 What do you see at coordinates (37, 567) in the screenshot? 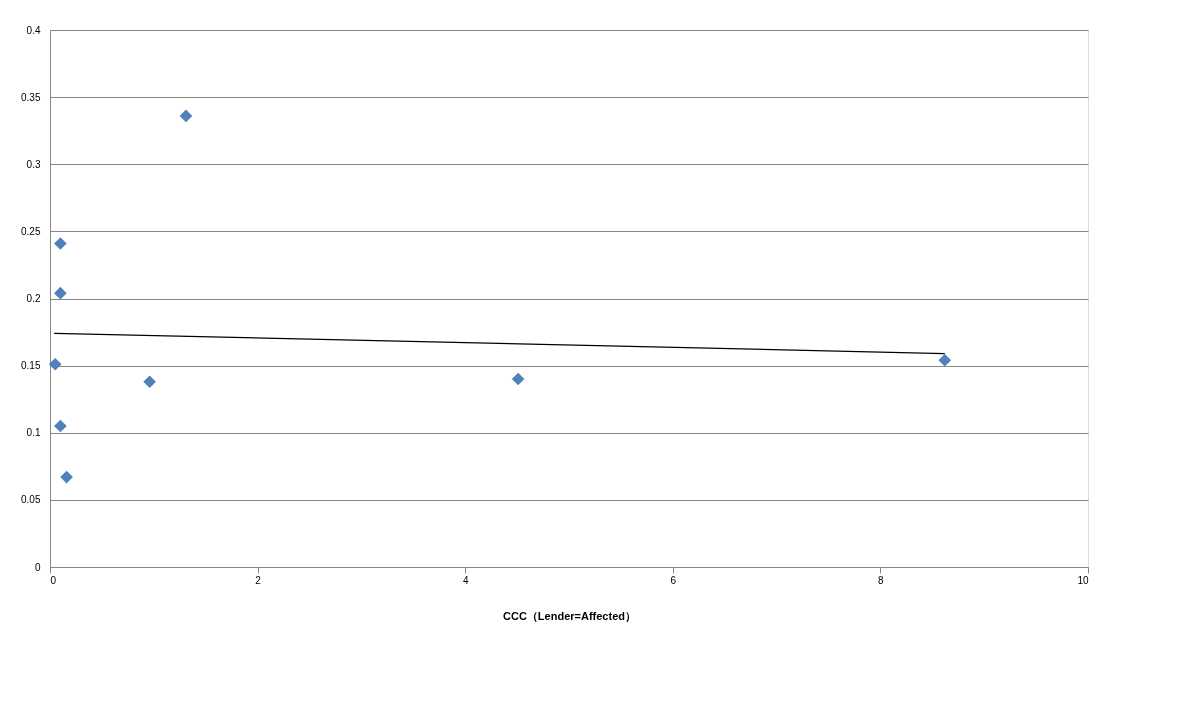
I see `y-tick-label: 0` at bounding box center [37, 567].